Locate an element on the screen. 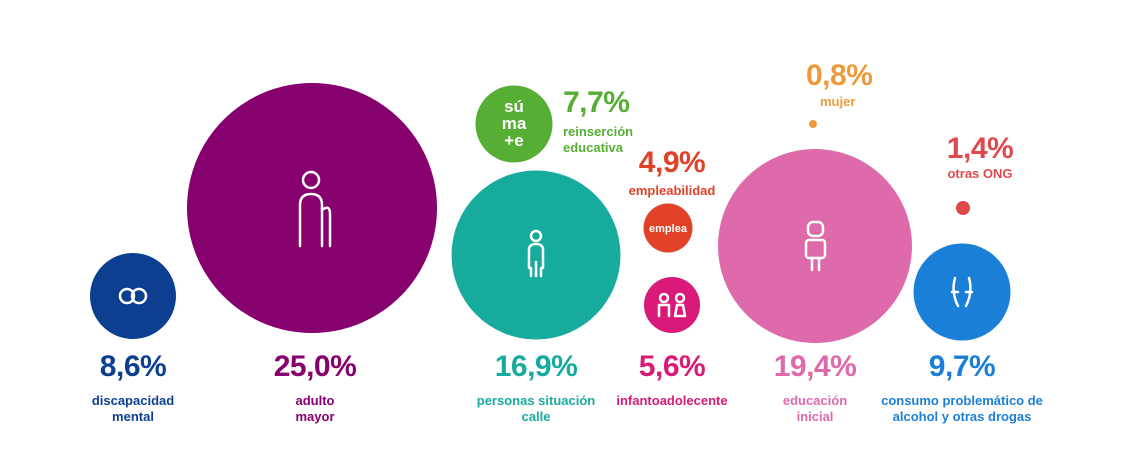  value-label: 0,8% is located at coordinates (839, 75).